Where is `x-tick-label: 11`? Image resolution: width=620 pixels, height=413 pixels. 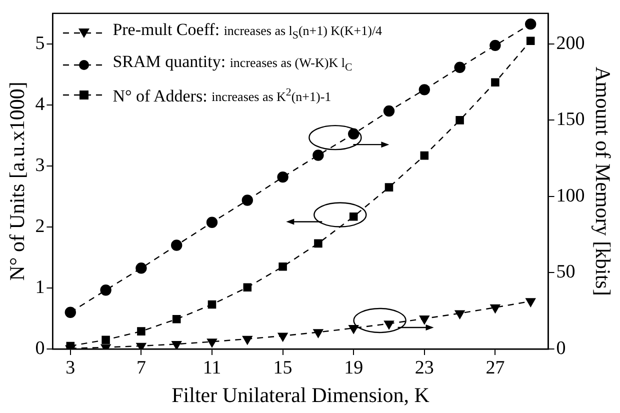 x-tick-label: 11 is located at coordinates (212, 367).